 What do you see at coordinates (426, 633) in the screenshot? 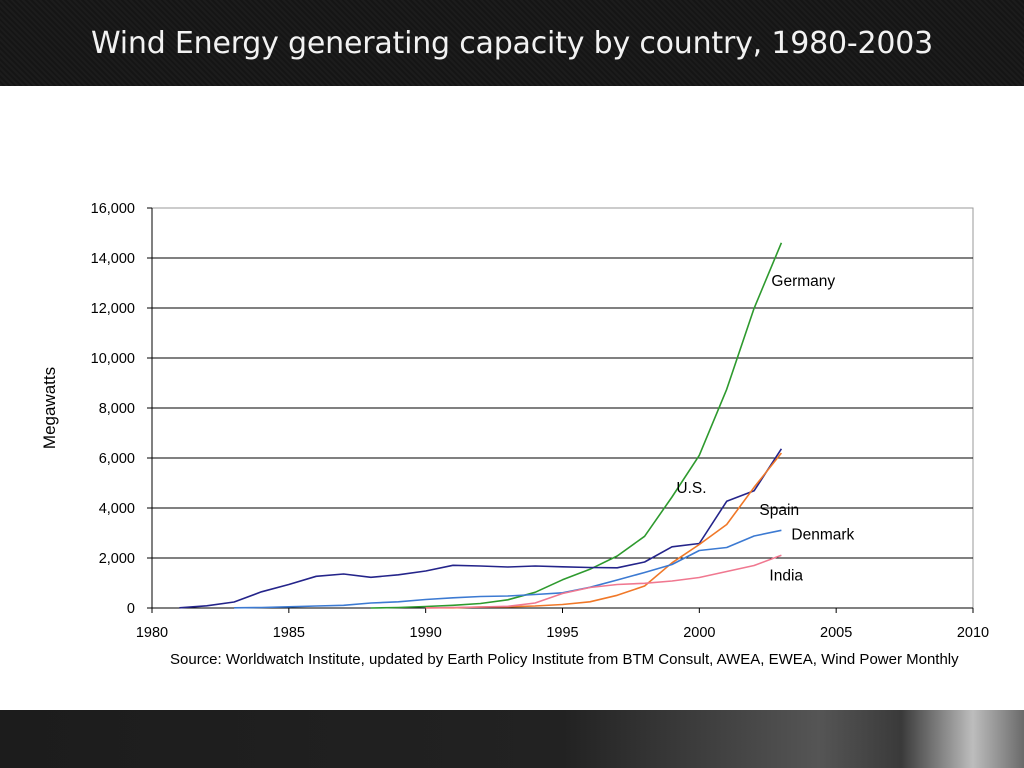
I see `x-tick-label: 1990` at bounding box center [426, 633].